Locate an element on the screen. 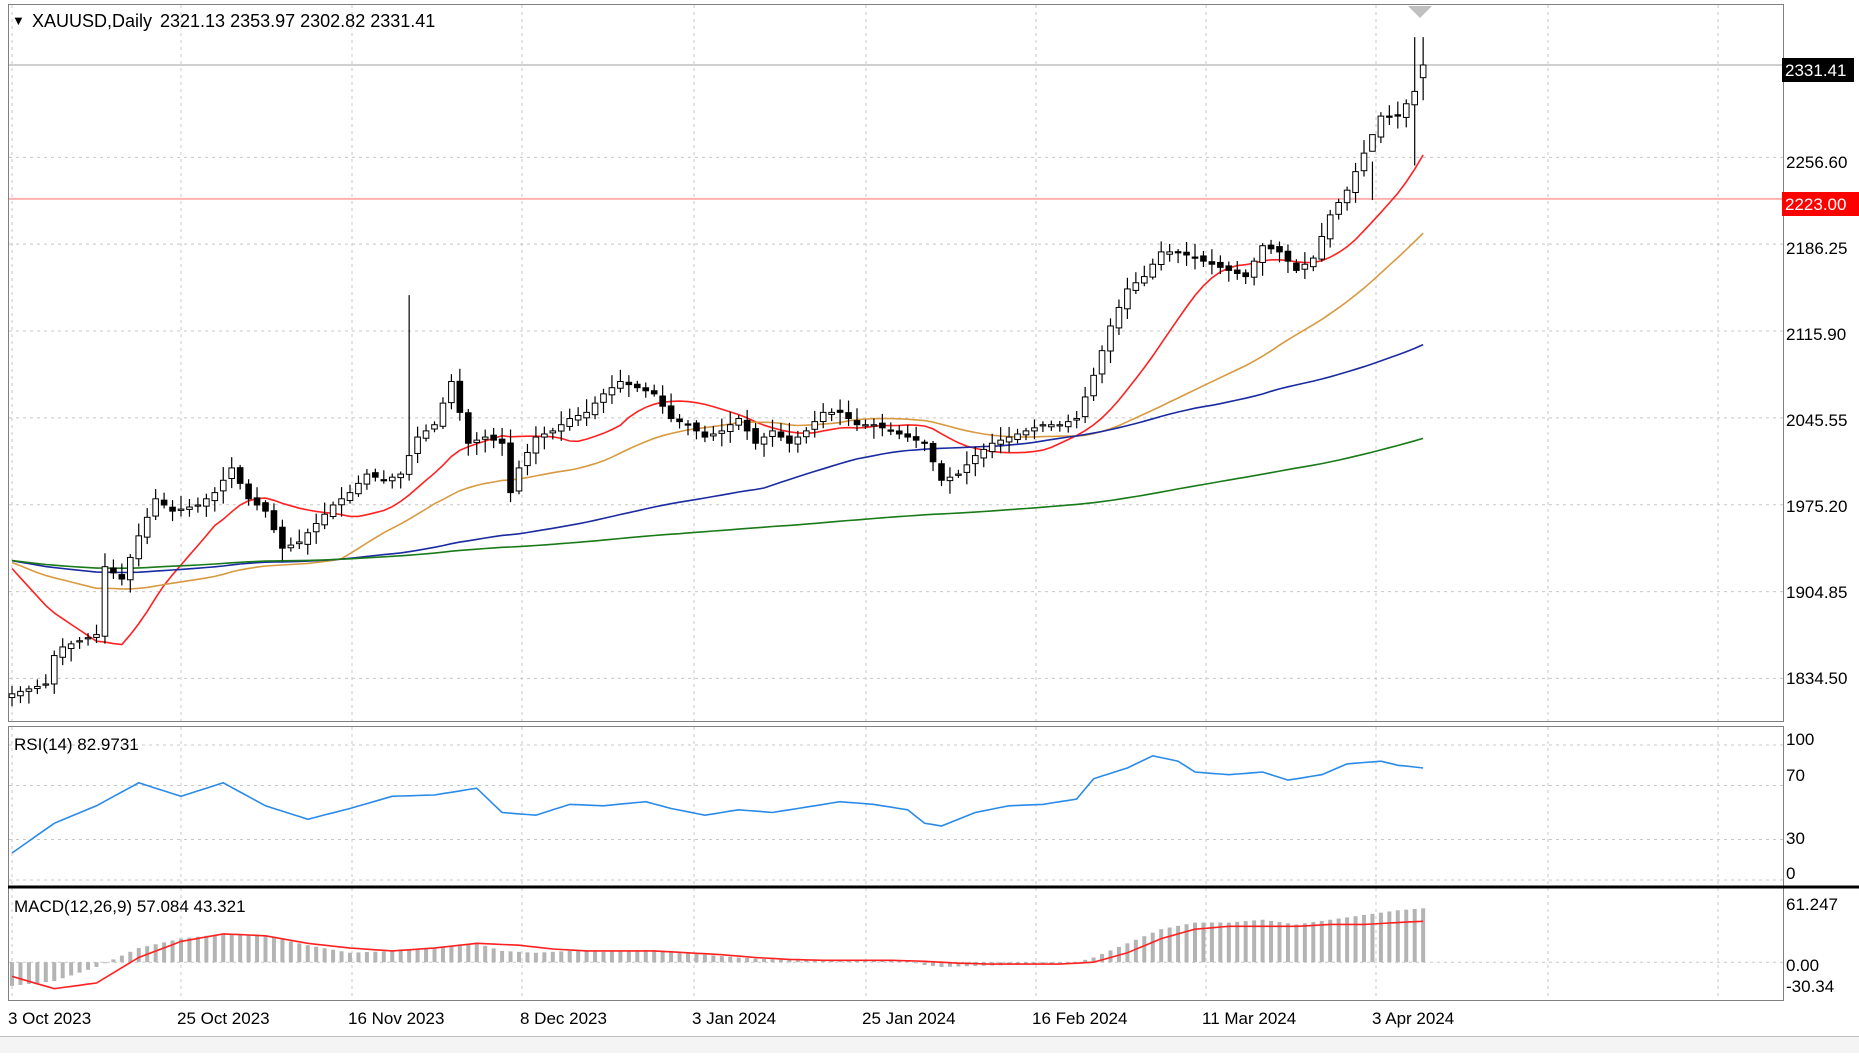 The width and height of the screenshot is (1859, 1058). price-y-tick: 2186.25 is located at coordinates (1816, 248).